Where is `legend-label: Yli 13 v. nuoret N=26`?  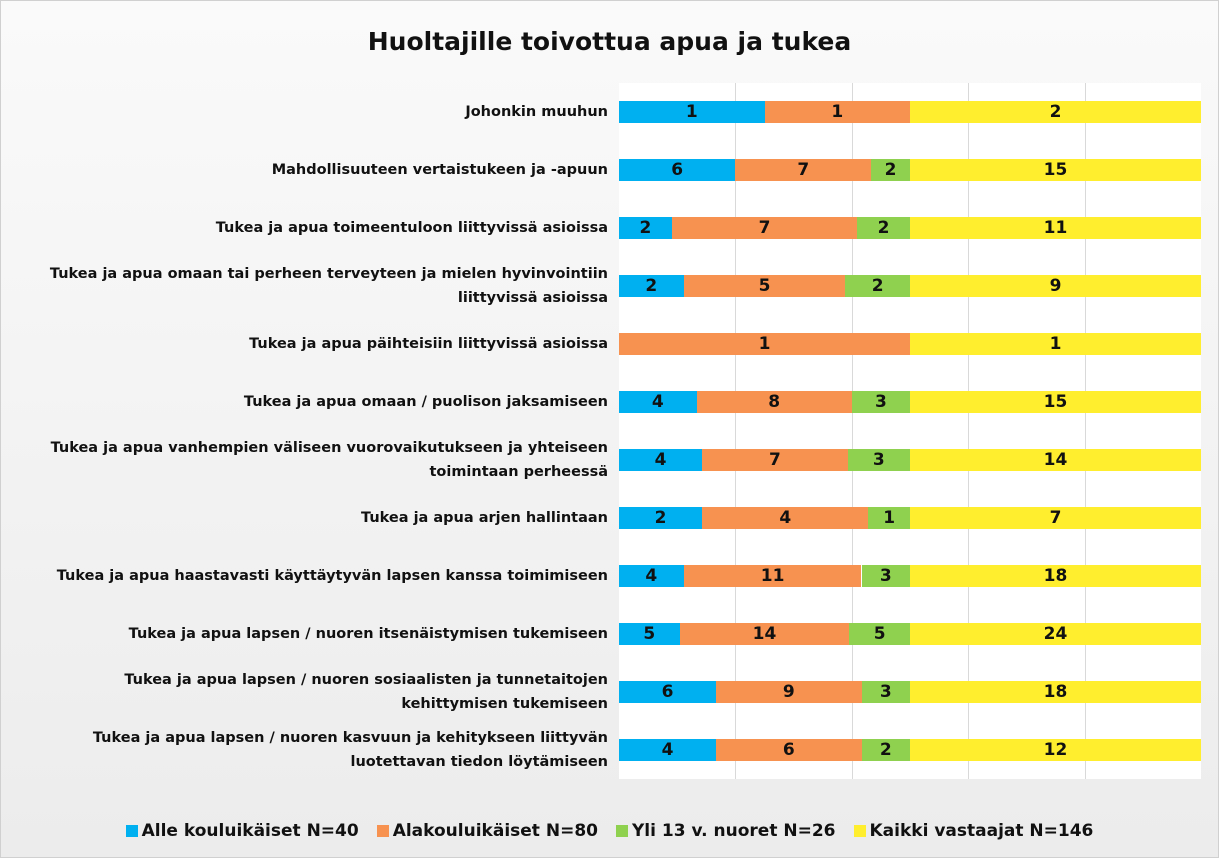 legend-label: Yli 13 v. nuoret N=26 is located at coordinates (733, 831).